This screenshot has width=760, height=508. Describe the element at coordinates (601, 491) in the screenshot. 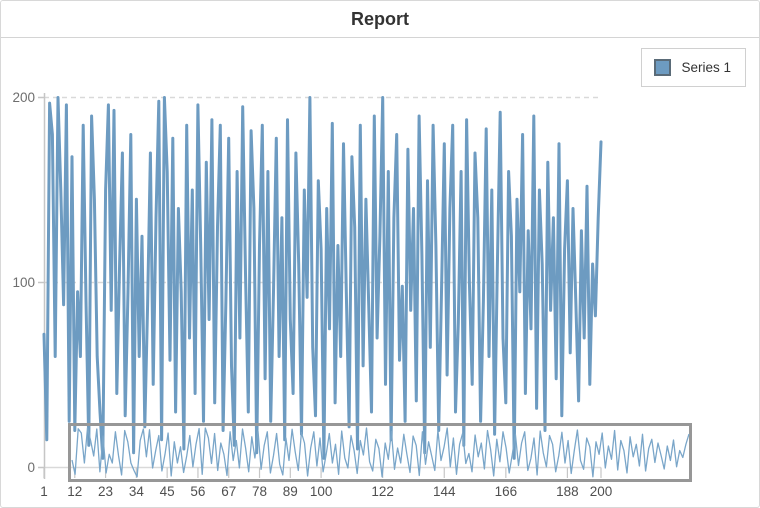

I see `x-axis-label: 200` at that location.